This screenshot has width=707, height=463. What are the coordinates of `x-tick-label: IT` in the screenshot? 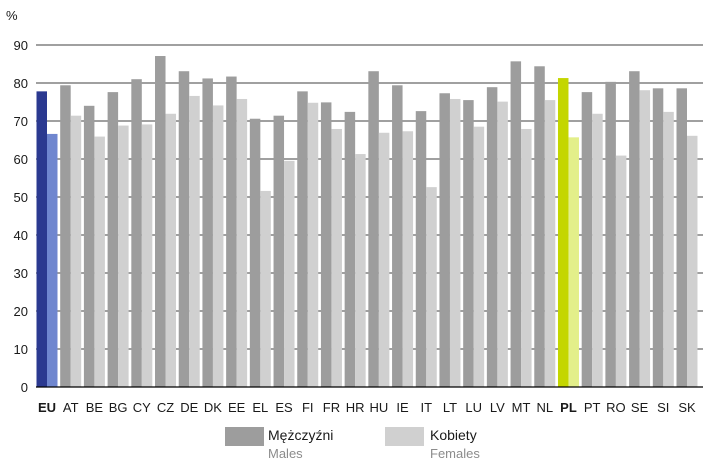 It's located at (426, 407).